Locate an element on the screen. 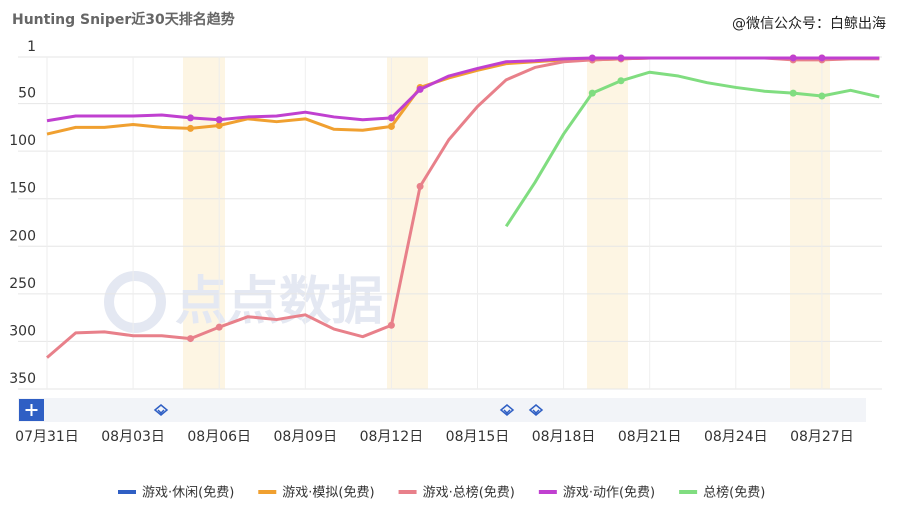 This screenshot has height=515, width=898. y-tick-label: 250 is located at coordinates (22, 284).